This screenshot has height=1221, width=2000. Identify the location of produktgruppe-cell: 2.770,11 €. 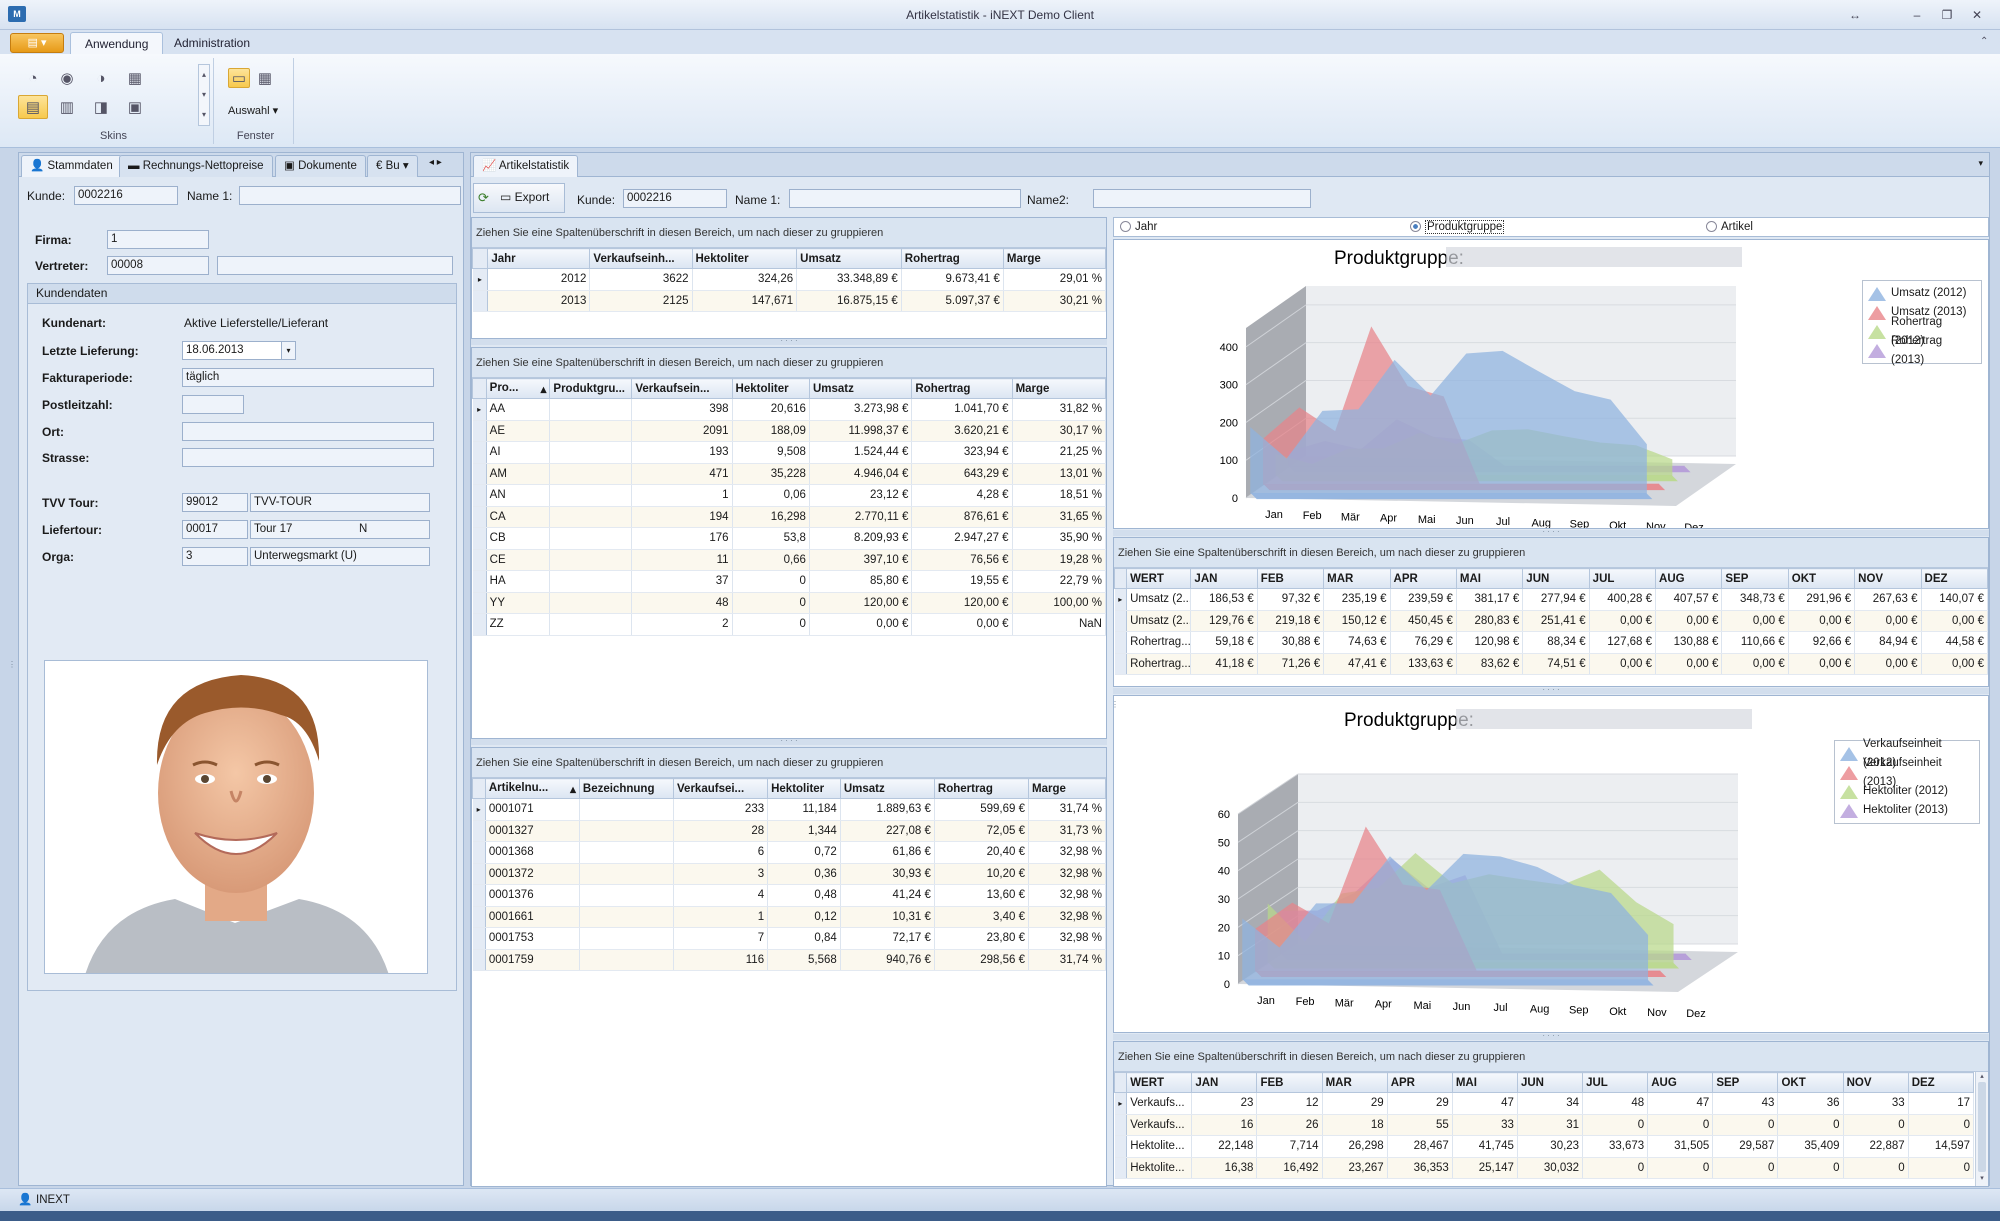
(861, 517).